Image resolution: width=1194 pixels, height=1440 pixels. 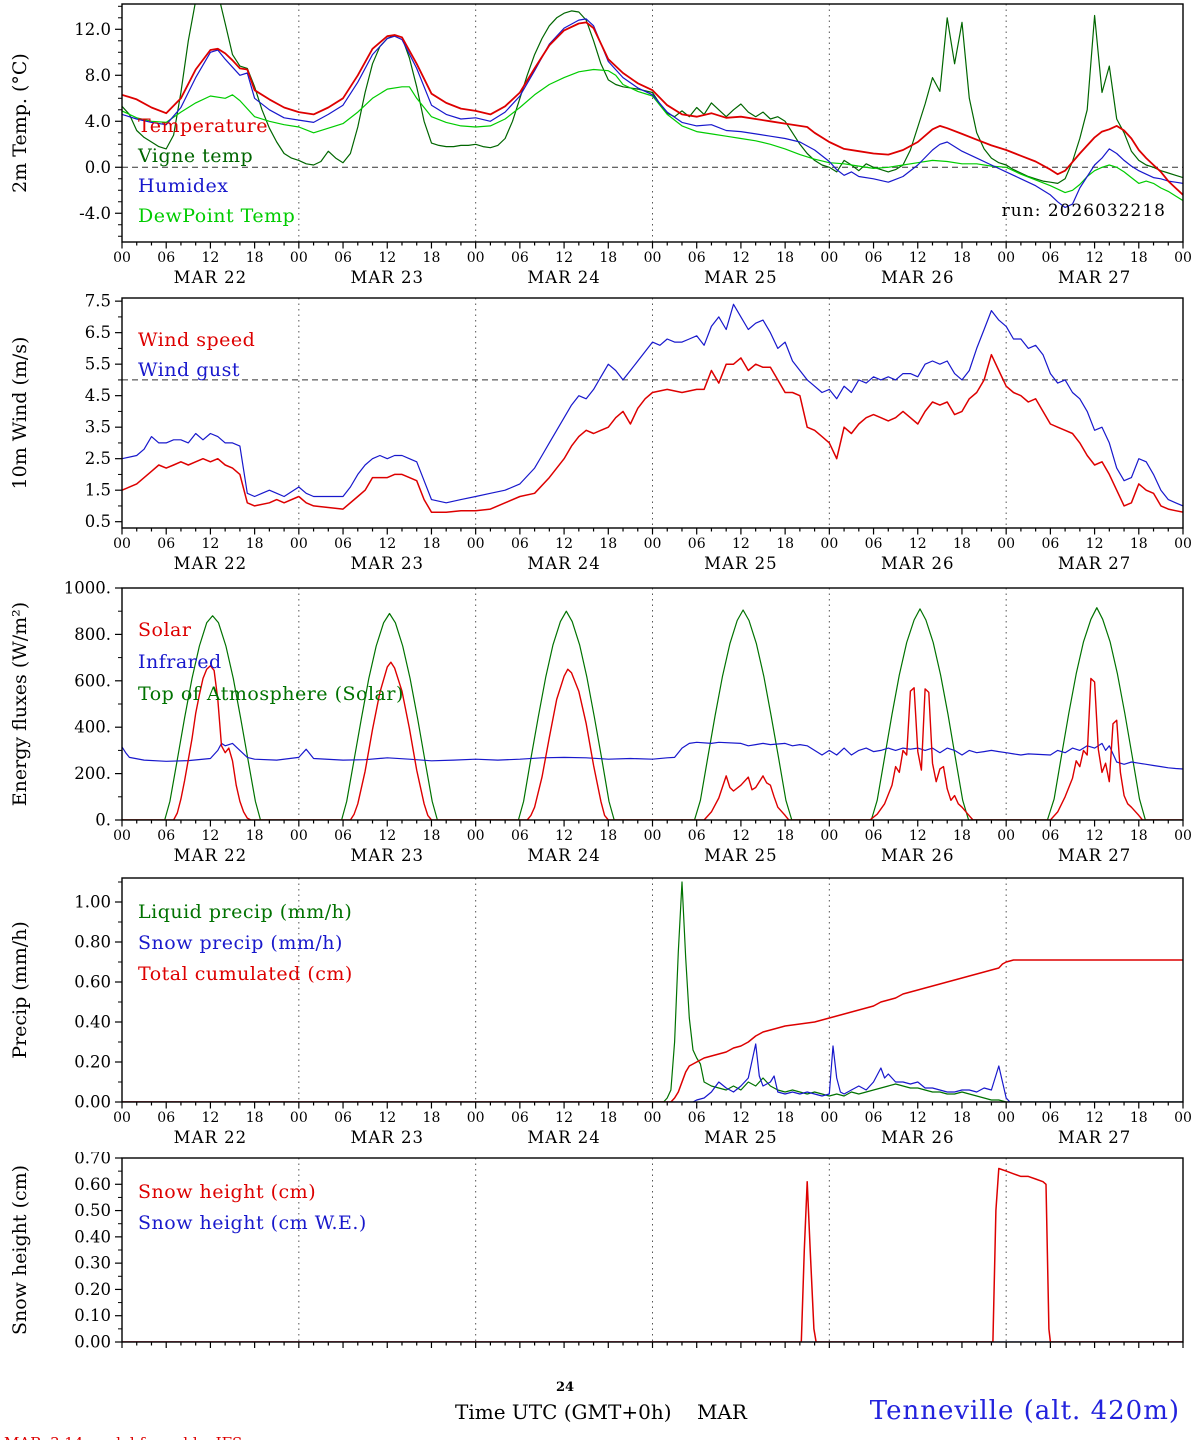 I want to click on y-axis: 0.00 0.20 0.40 0.60 0.80 1.00, so click(x=98, y=996).